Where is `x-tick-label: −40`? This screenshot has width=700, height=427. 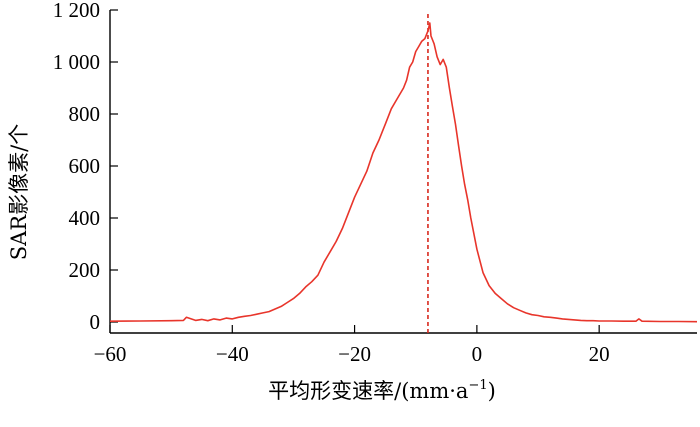
x-tick-label: −40 is located at coordinates (232, 354).